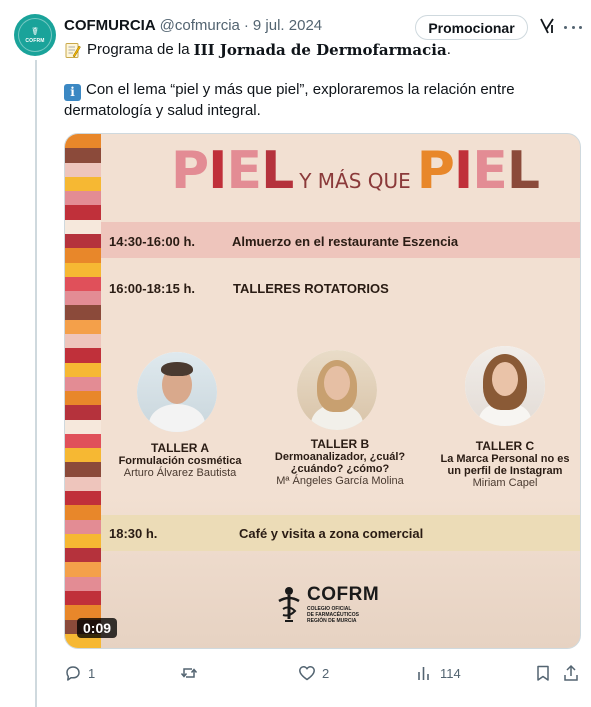  What do you see at coordinates (35, 31) in the screenshot?
I see `logo-figure-icon: ☤` at bounding box center [35, 31].